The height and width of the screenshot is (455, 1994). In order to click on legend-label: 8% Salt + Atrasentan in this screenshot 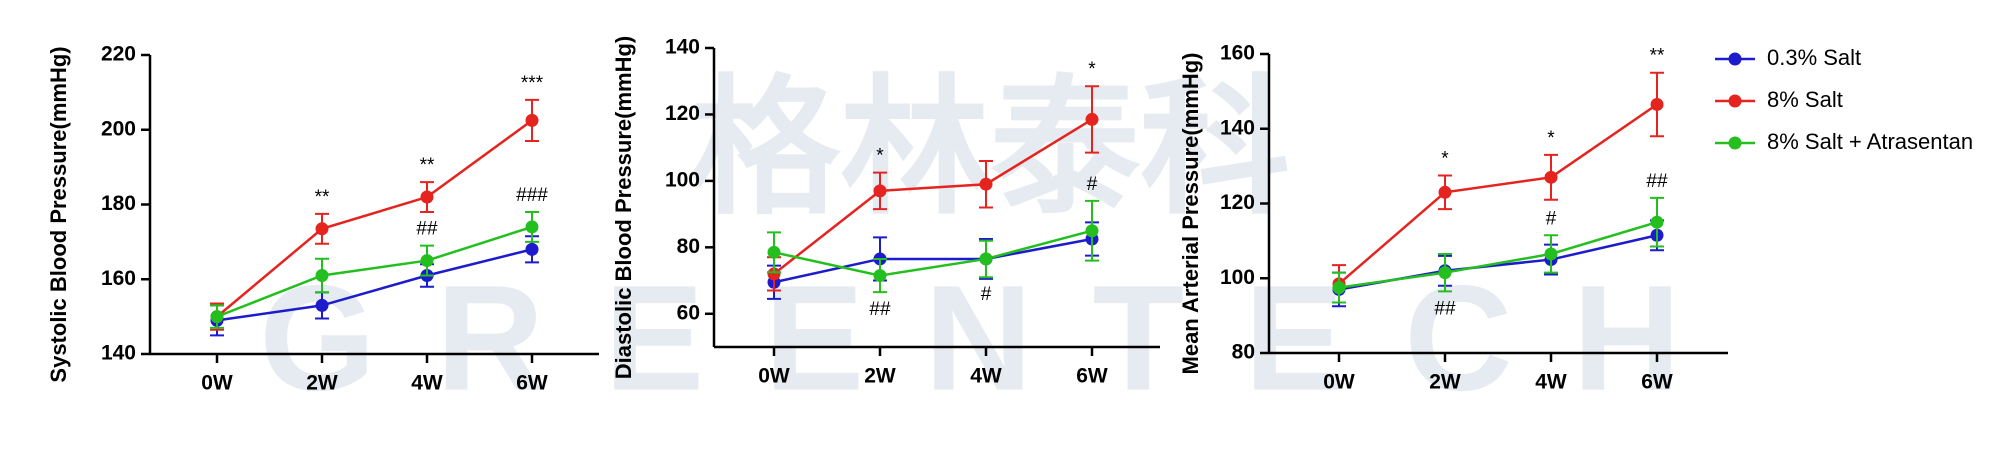, I will do `click(1870, 141)`.